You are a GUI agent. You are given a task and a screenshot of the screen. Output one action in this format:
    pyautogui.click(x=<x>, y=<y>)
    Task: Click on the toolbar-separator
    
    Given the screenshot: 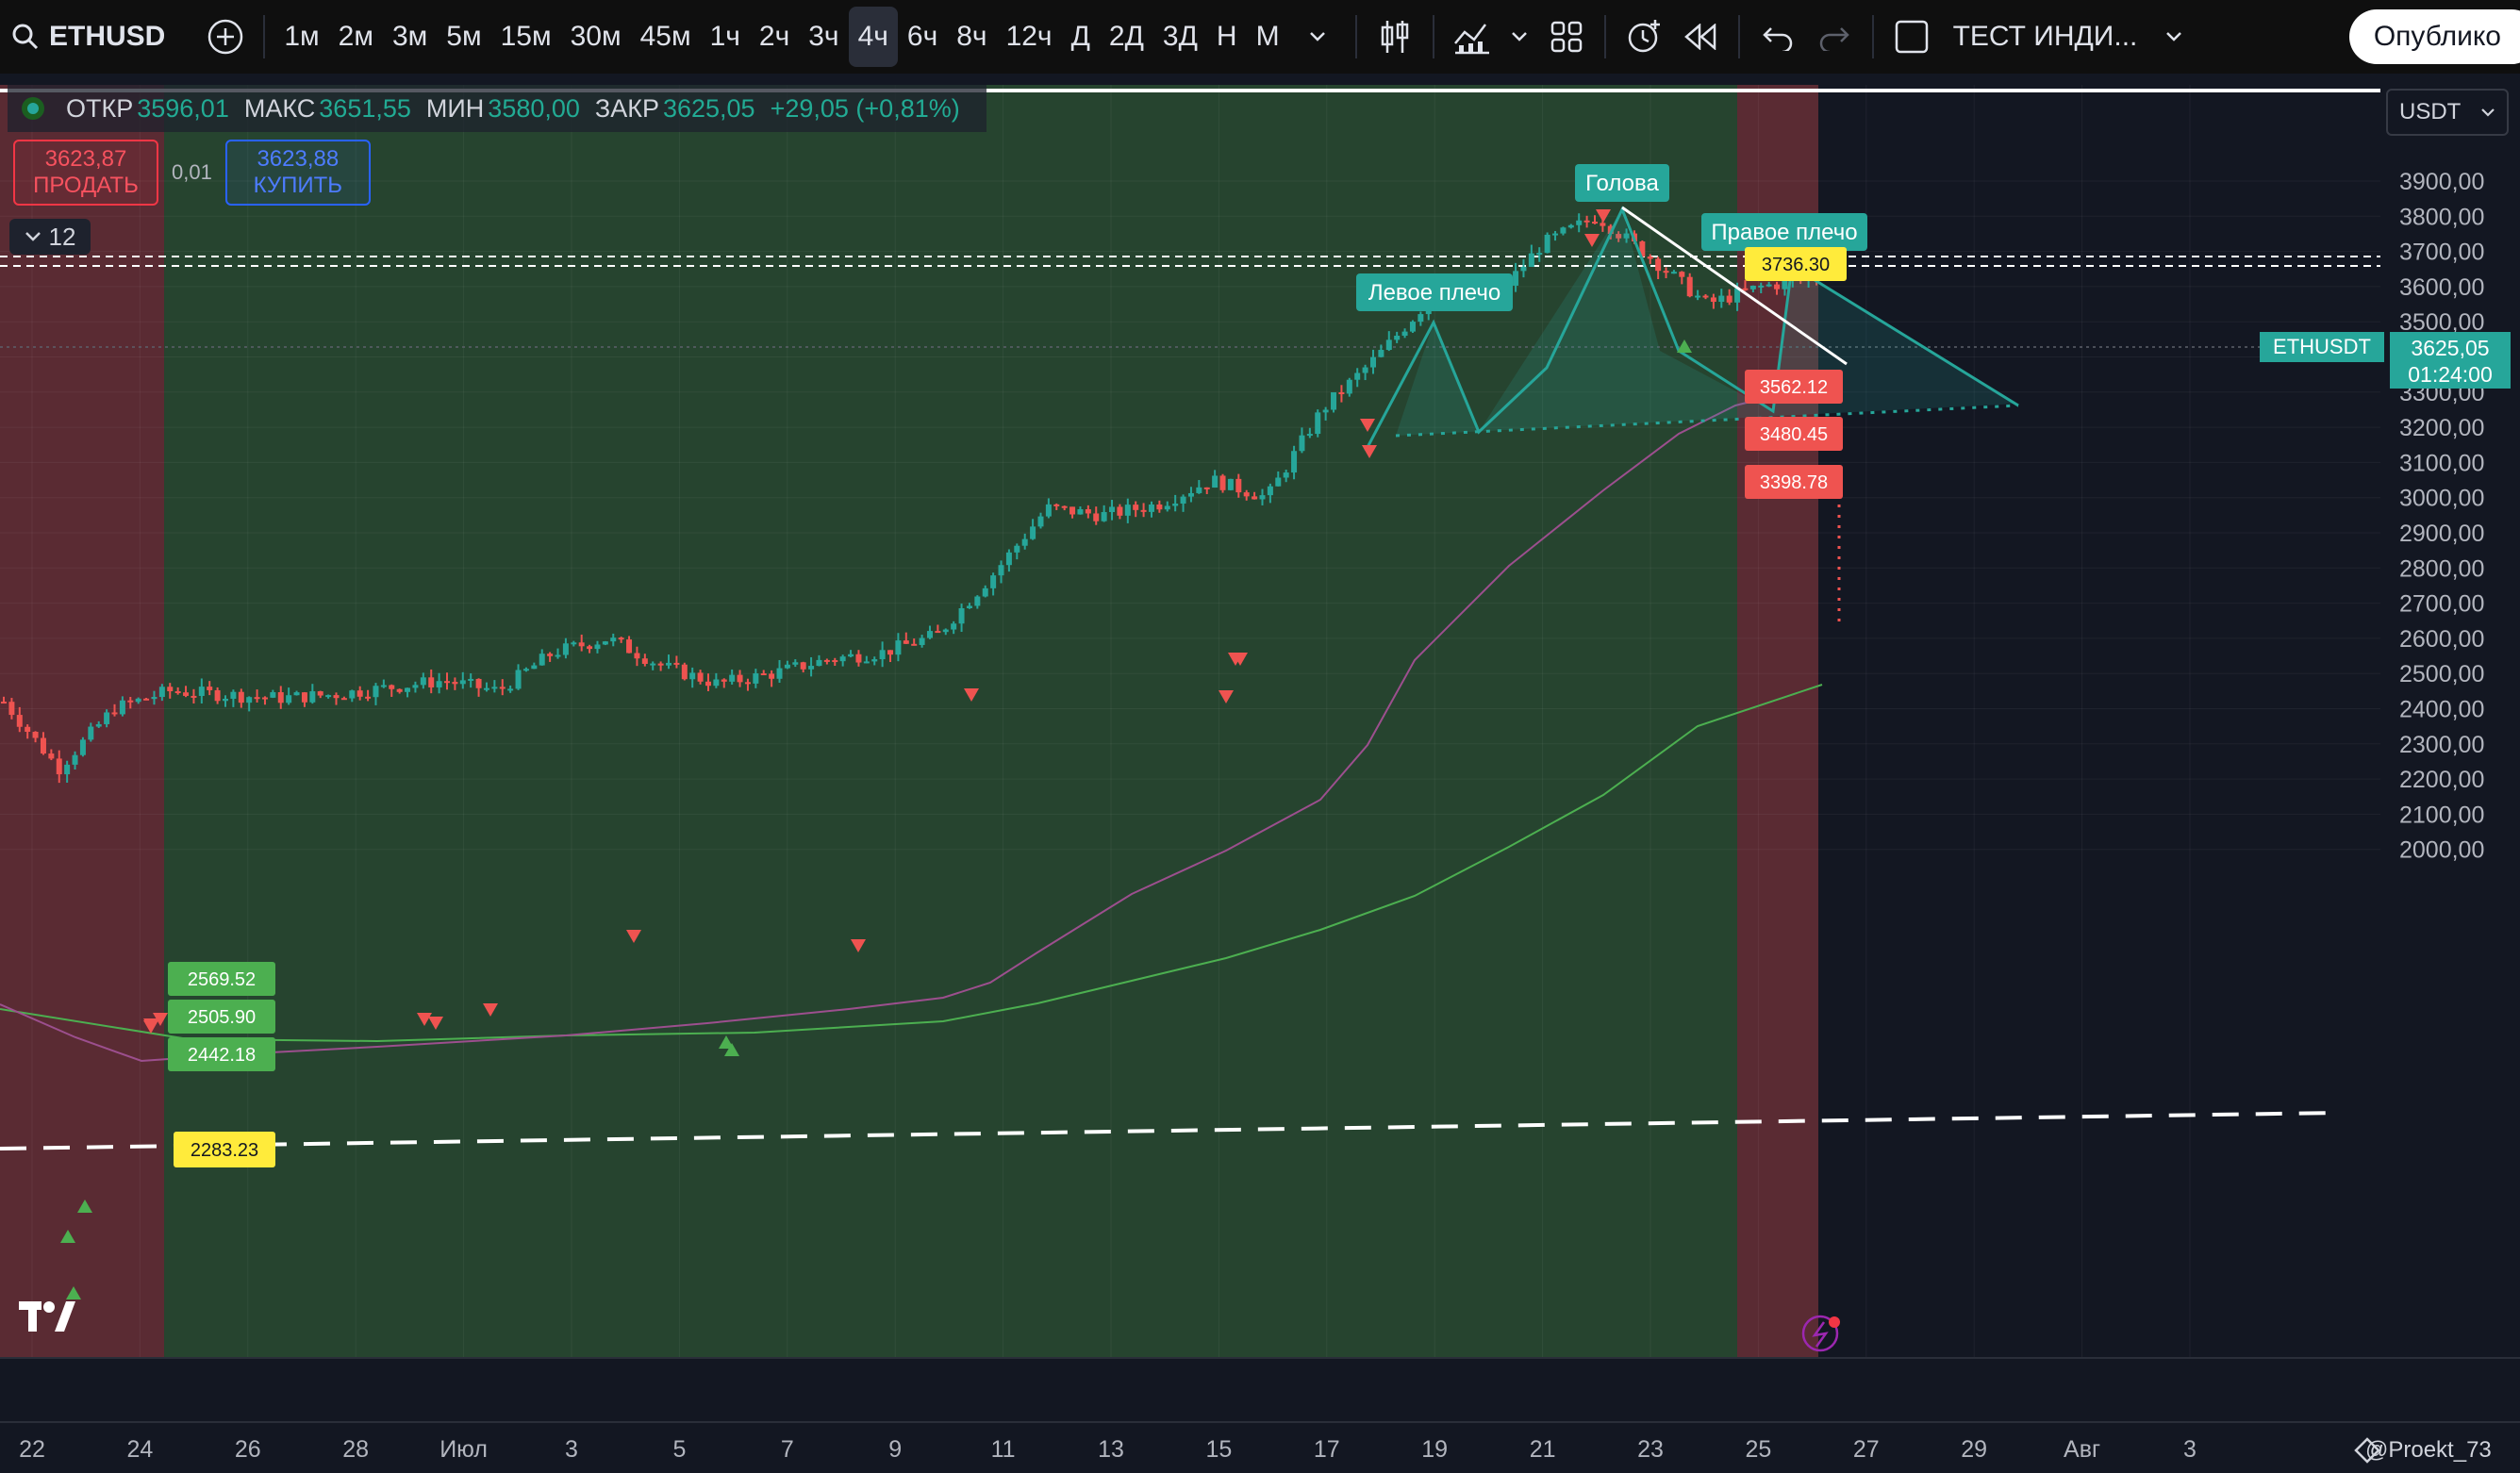 What is the action you would take?
    pyautogui.click(x=1356, y=36)
    